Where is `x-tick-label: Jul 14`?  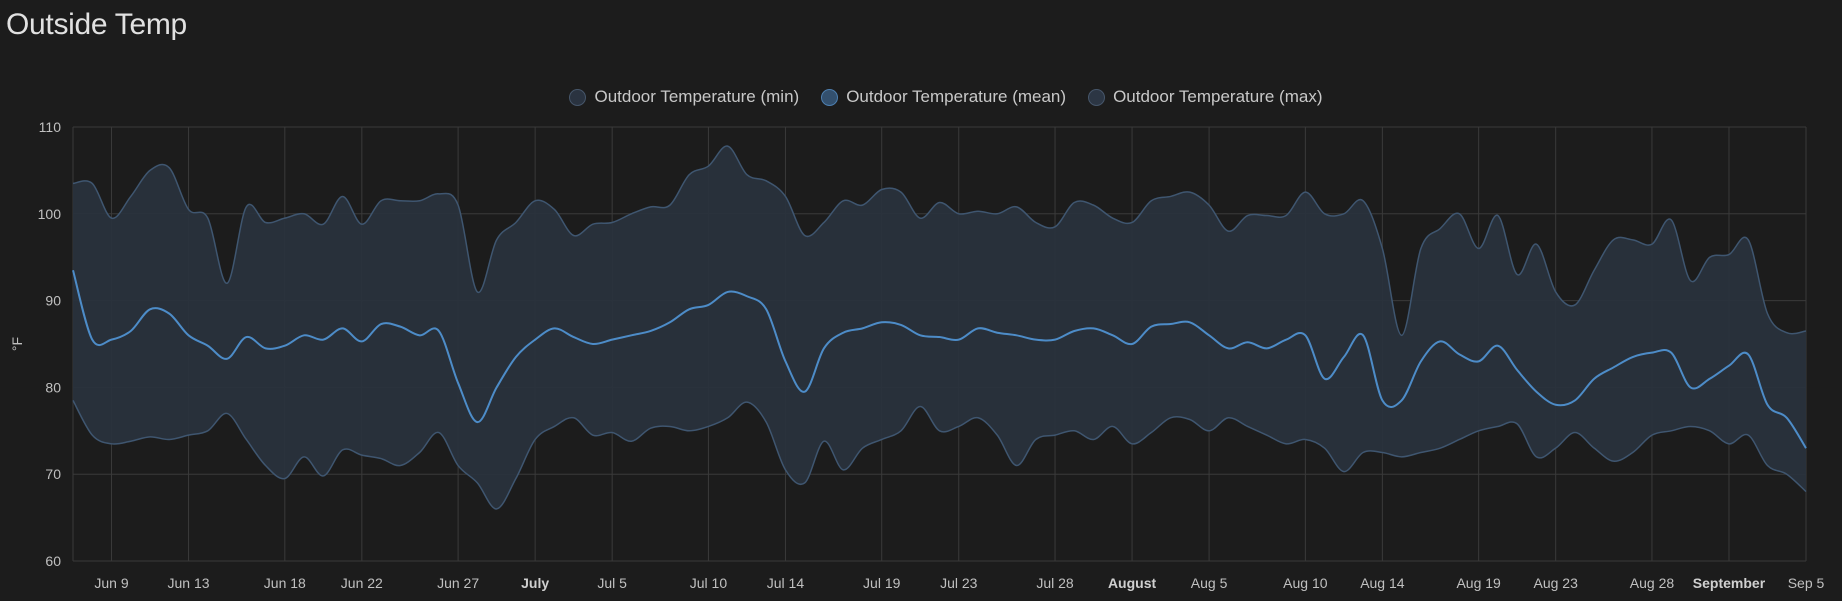
x-tick-label: Jul 14 is located at coordinates (786, 583).